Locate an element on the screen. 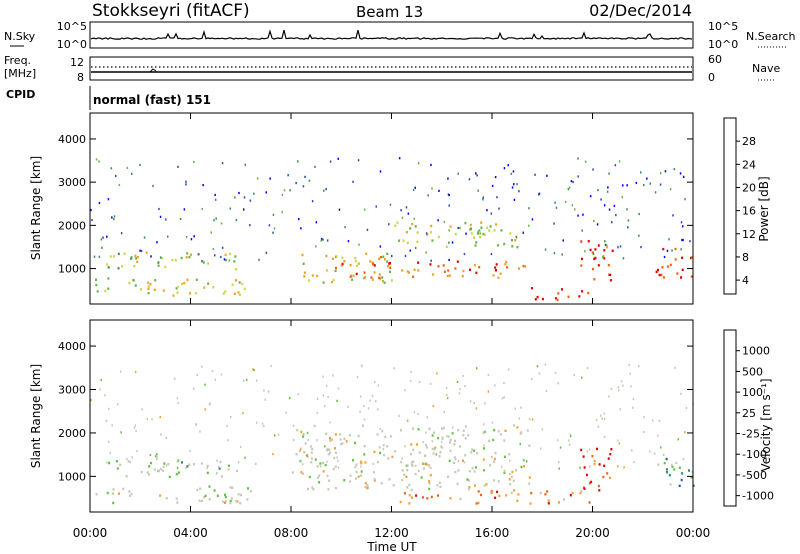 The height and width of the screenshot is (554, 800). beam-title: Beam 13 is located at coordinates (389, 12).